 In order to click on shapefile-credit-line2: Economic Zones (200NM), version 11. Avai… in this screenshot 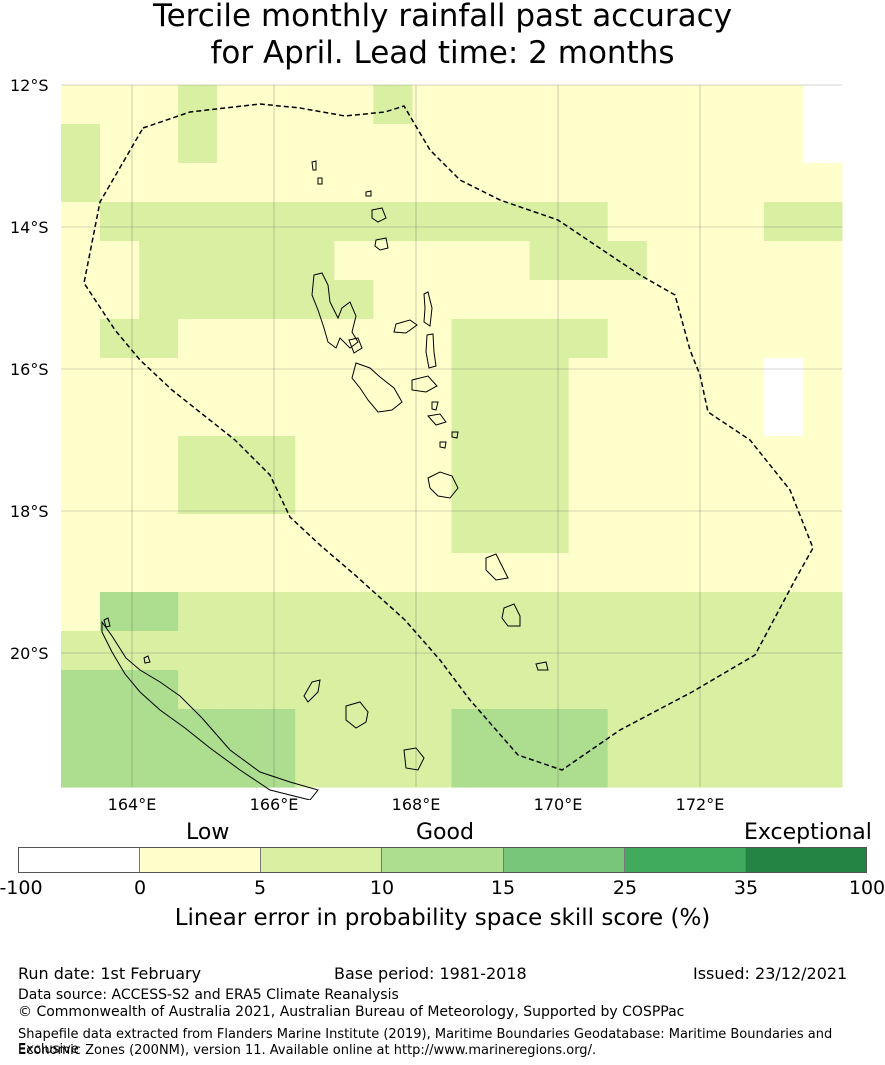, I will do `click(307, 1050)`.